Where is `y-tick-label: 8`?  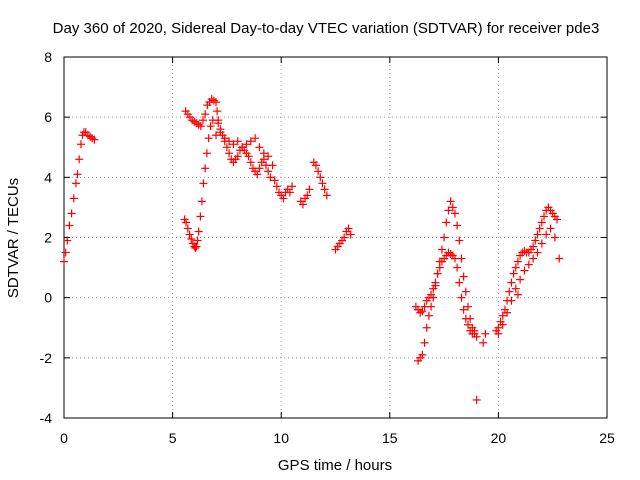 y-tick-label: 8 is located at coordinates (48, 57).